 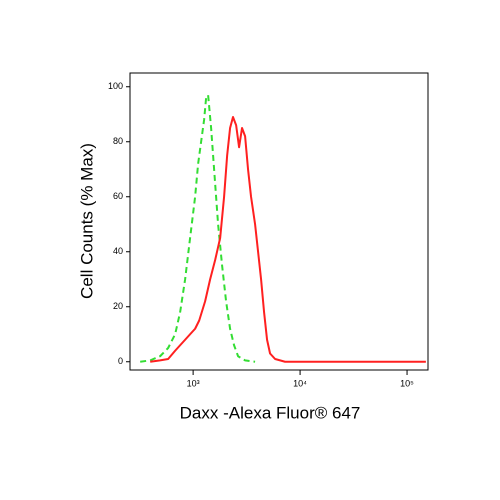 I want to click on series-line, so click(x=198, y=228).